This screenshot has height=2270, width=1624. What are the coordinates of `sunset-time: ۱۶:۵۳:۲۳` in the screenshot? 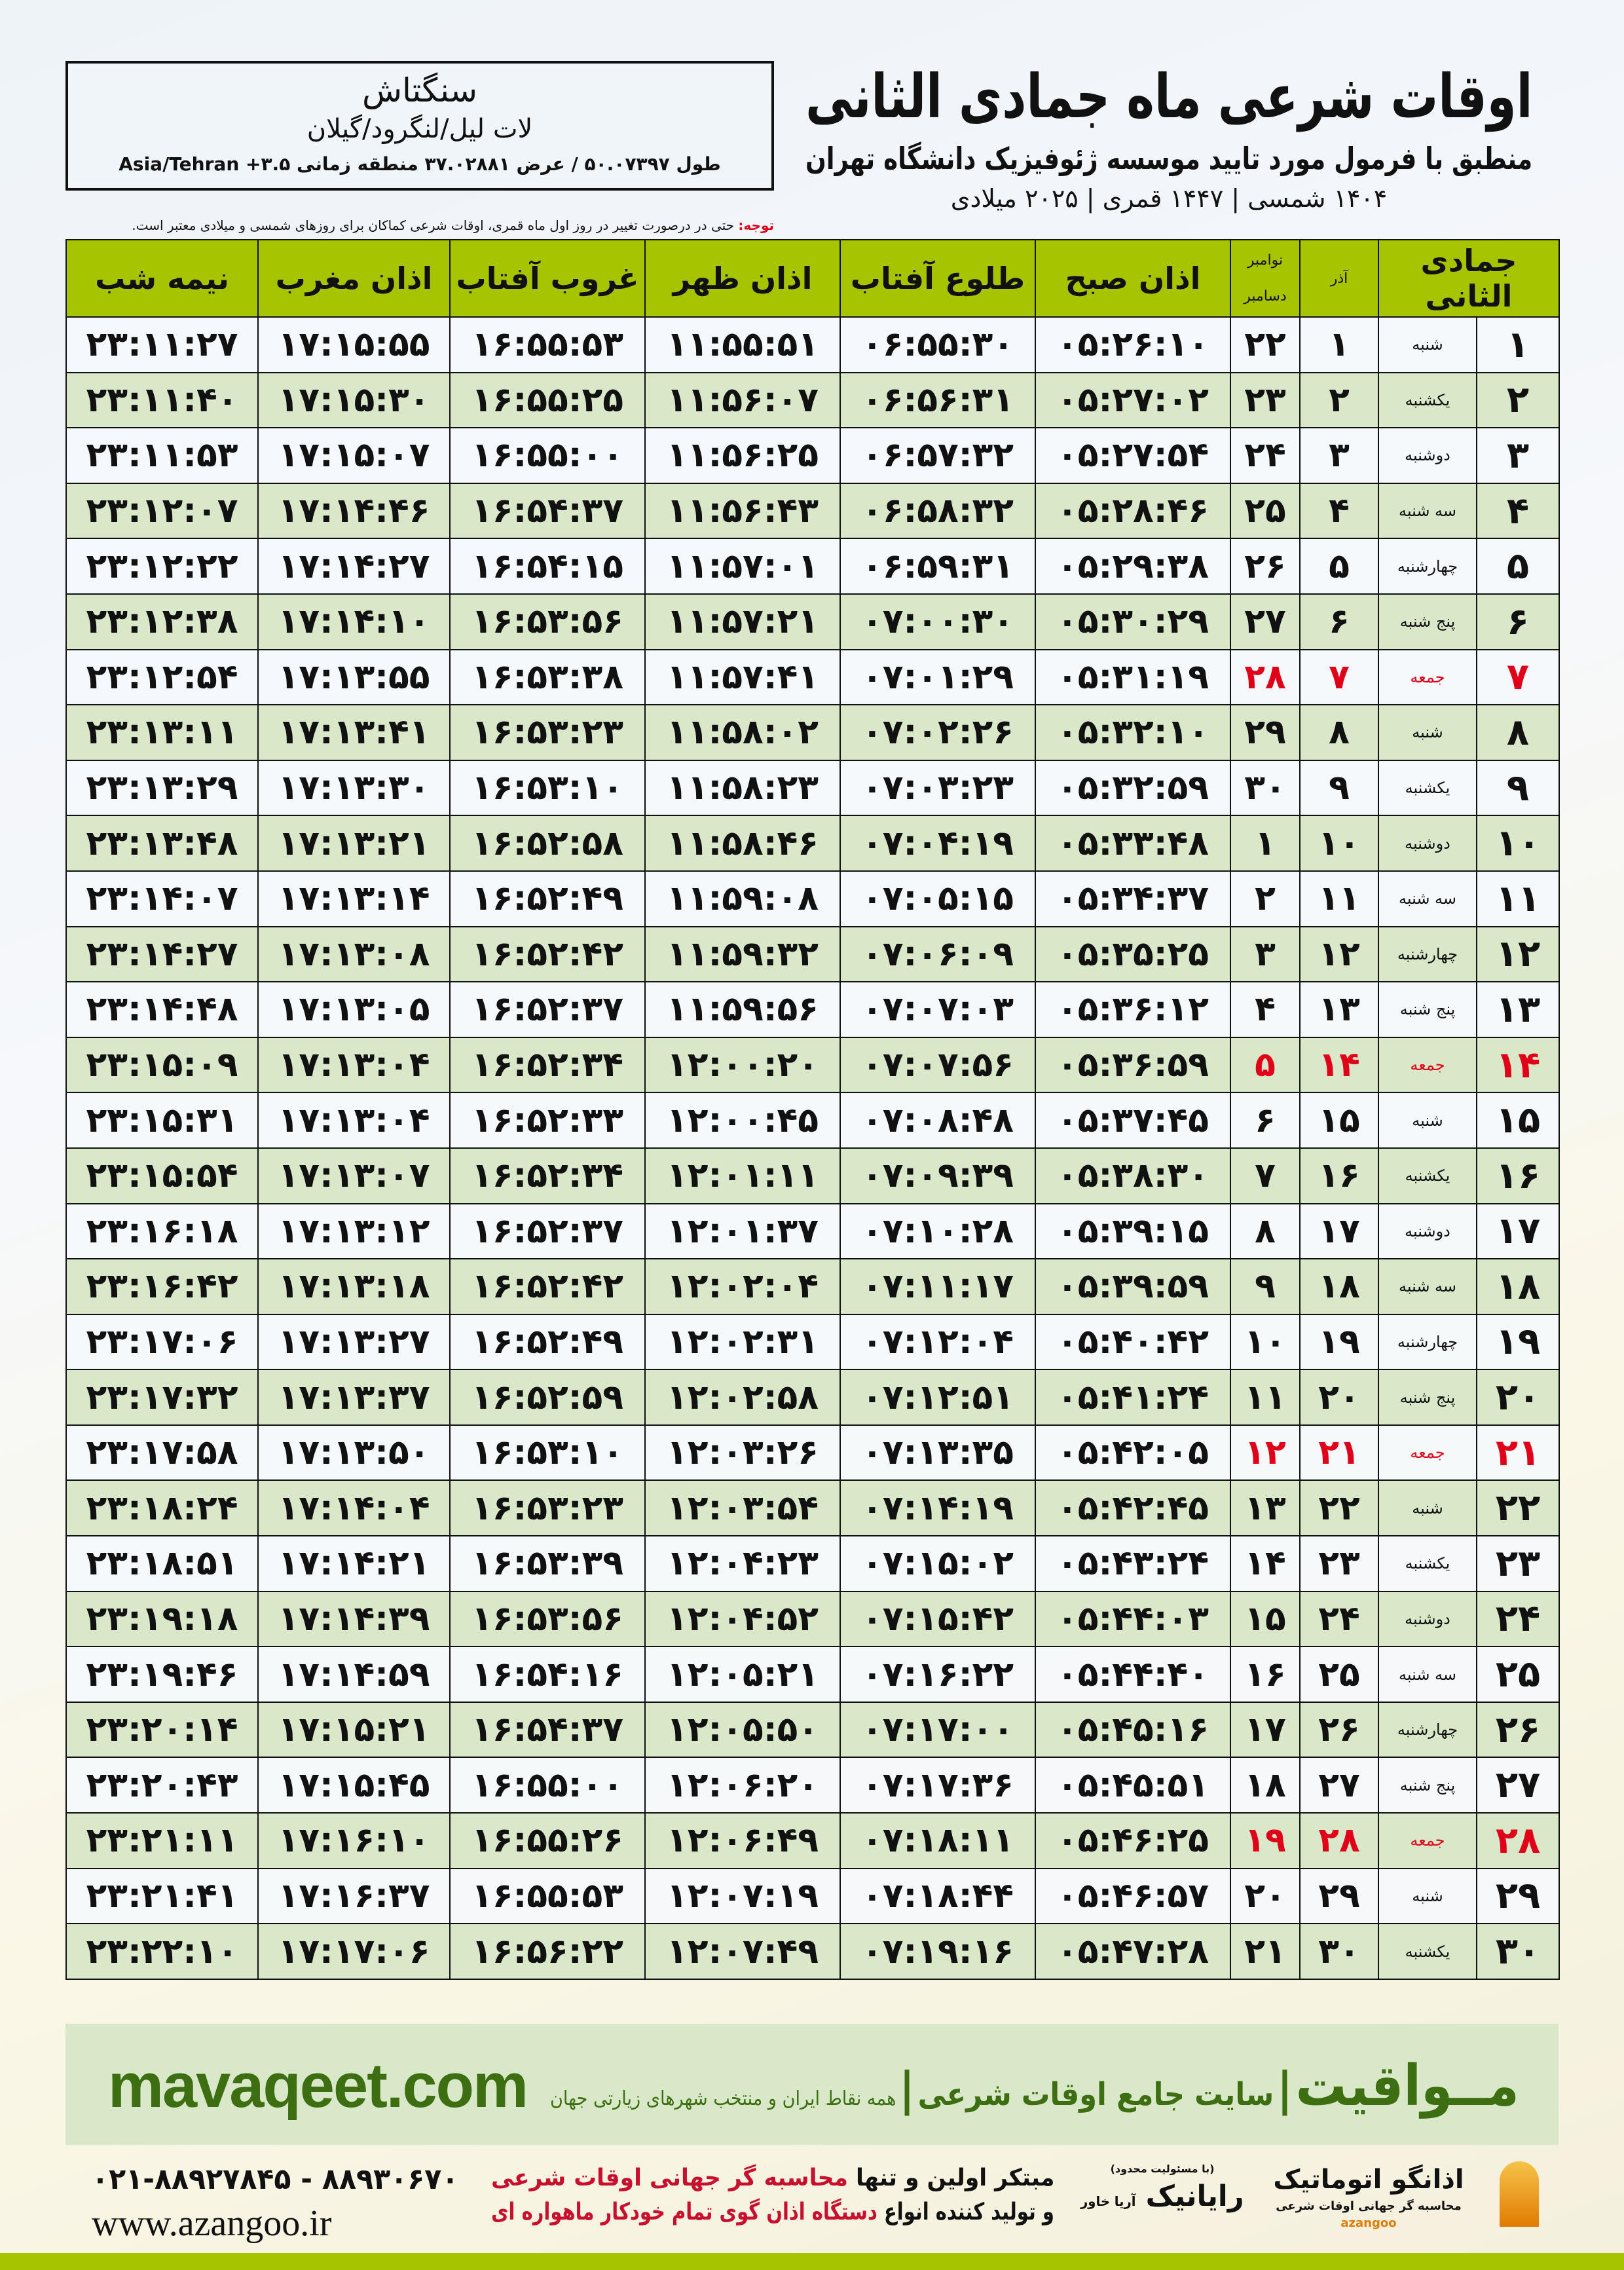 It's located at (547, 1508).